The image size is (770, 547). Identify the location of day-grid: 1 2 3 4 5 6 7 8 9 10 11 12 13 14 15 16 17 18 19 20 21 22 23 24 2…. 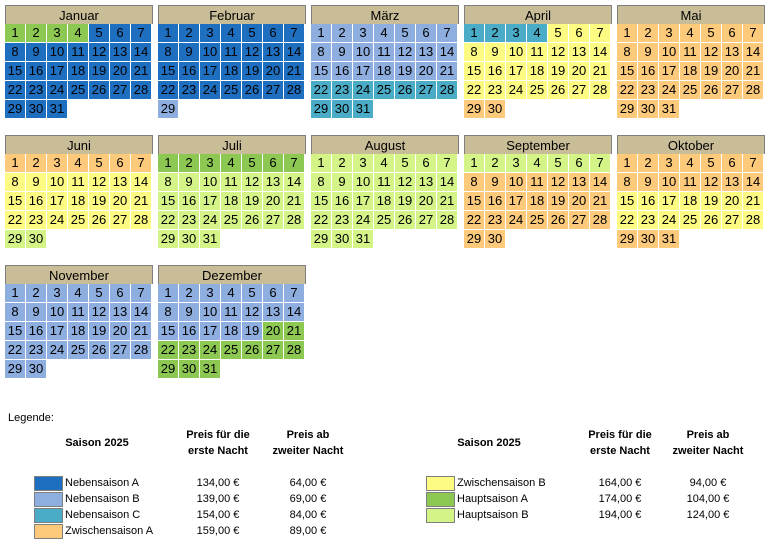
(385, 201).